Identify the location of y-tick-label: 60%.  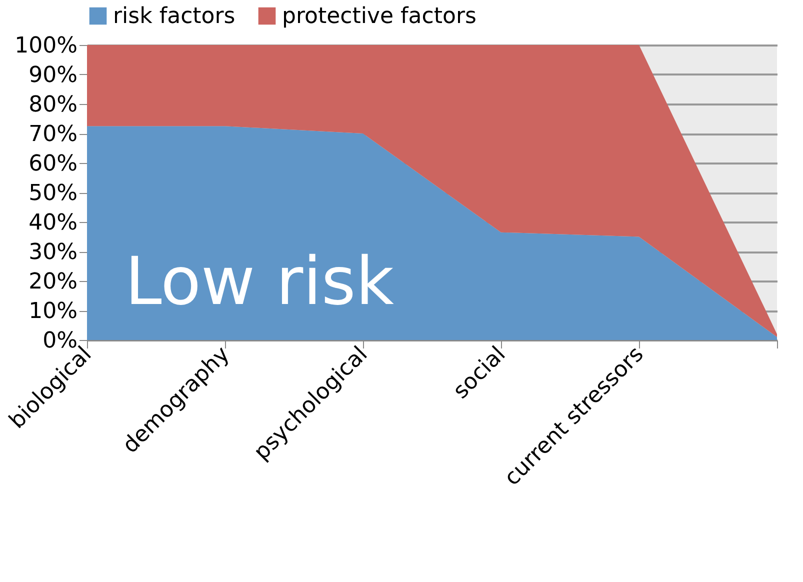
(53, 164).